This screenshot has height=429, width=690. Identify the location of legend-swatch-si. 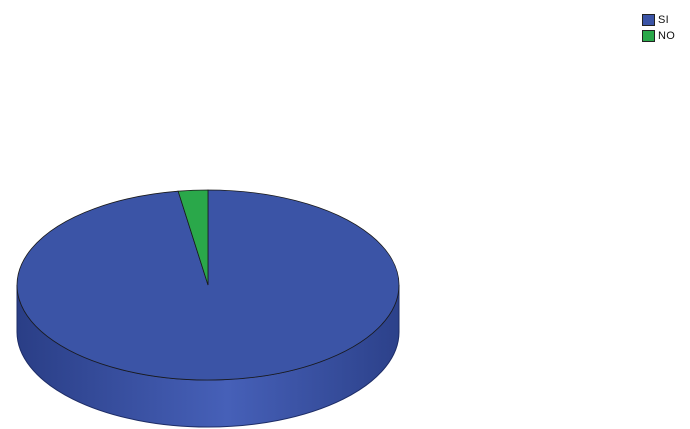
(648, 19).